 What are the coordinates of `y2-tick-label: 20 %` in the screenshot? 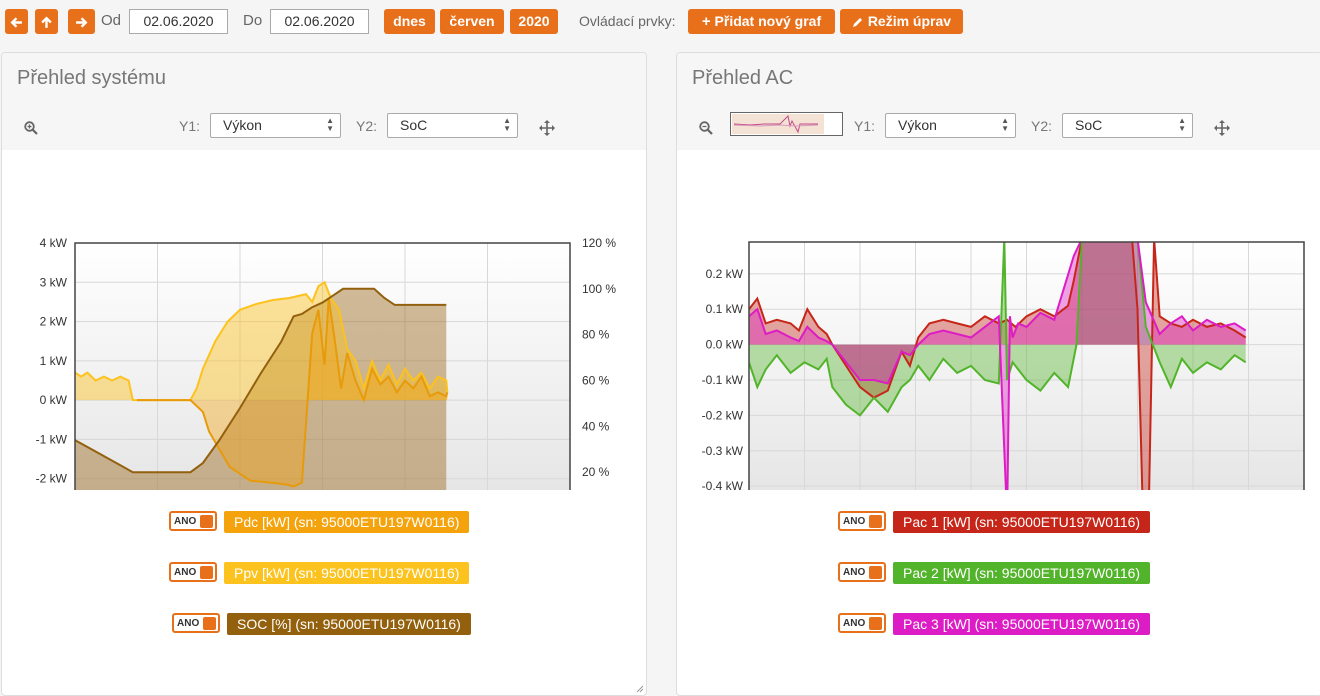 It's located at (596, 472).